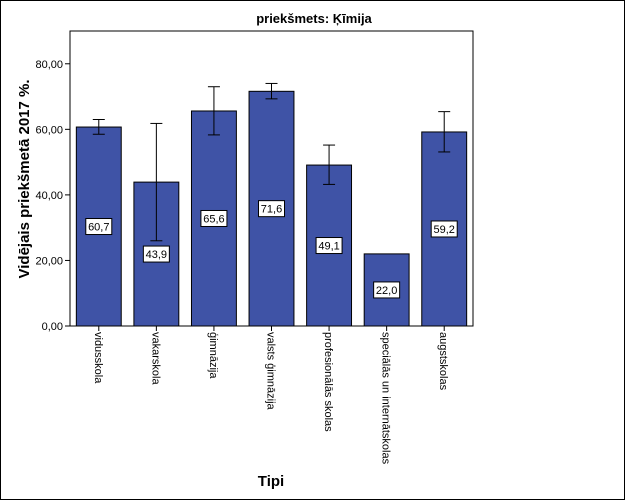 This screenshot has width=625, height=501. Describe the element at coordinates (271, 371) in the screenshot. I see `x-tick-label-3: valsts ģimnāzija` at that location.